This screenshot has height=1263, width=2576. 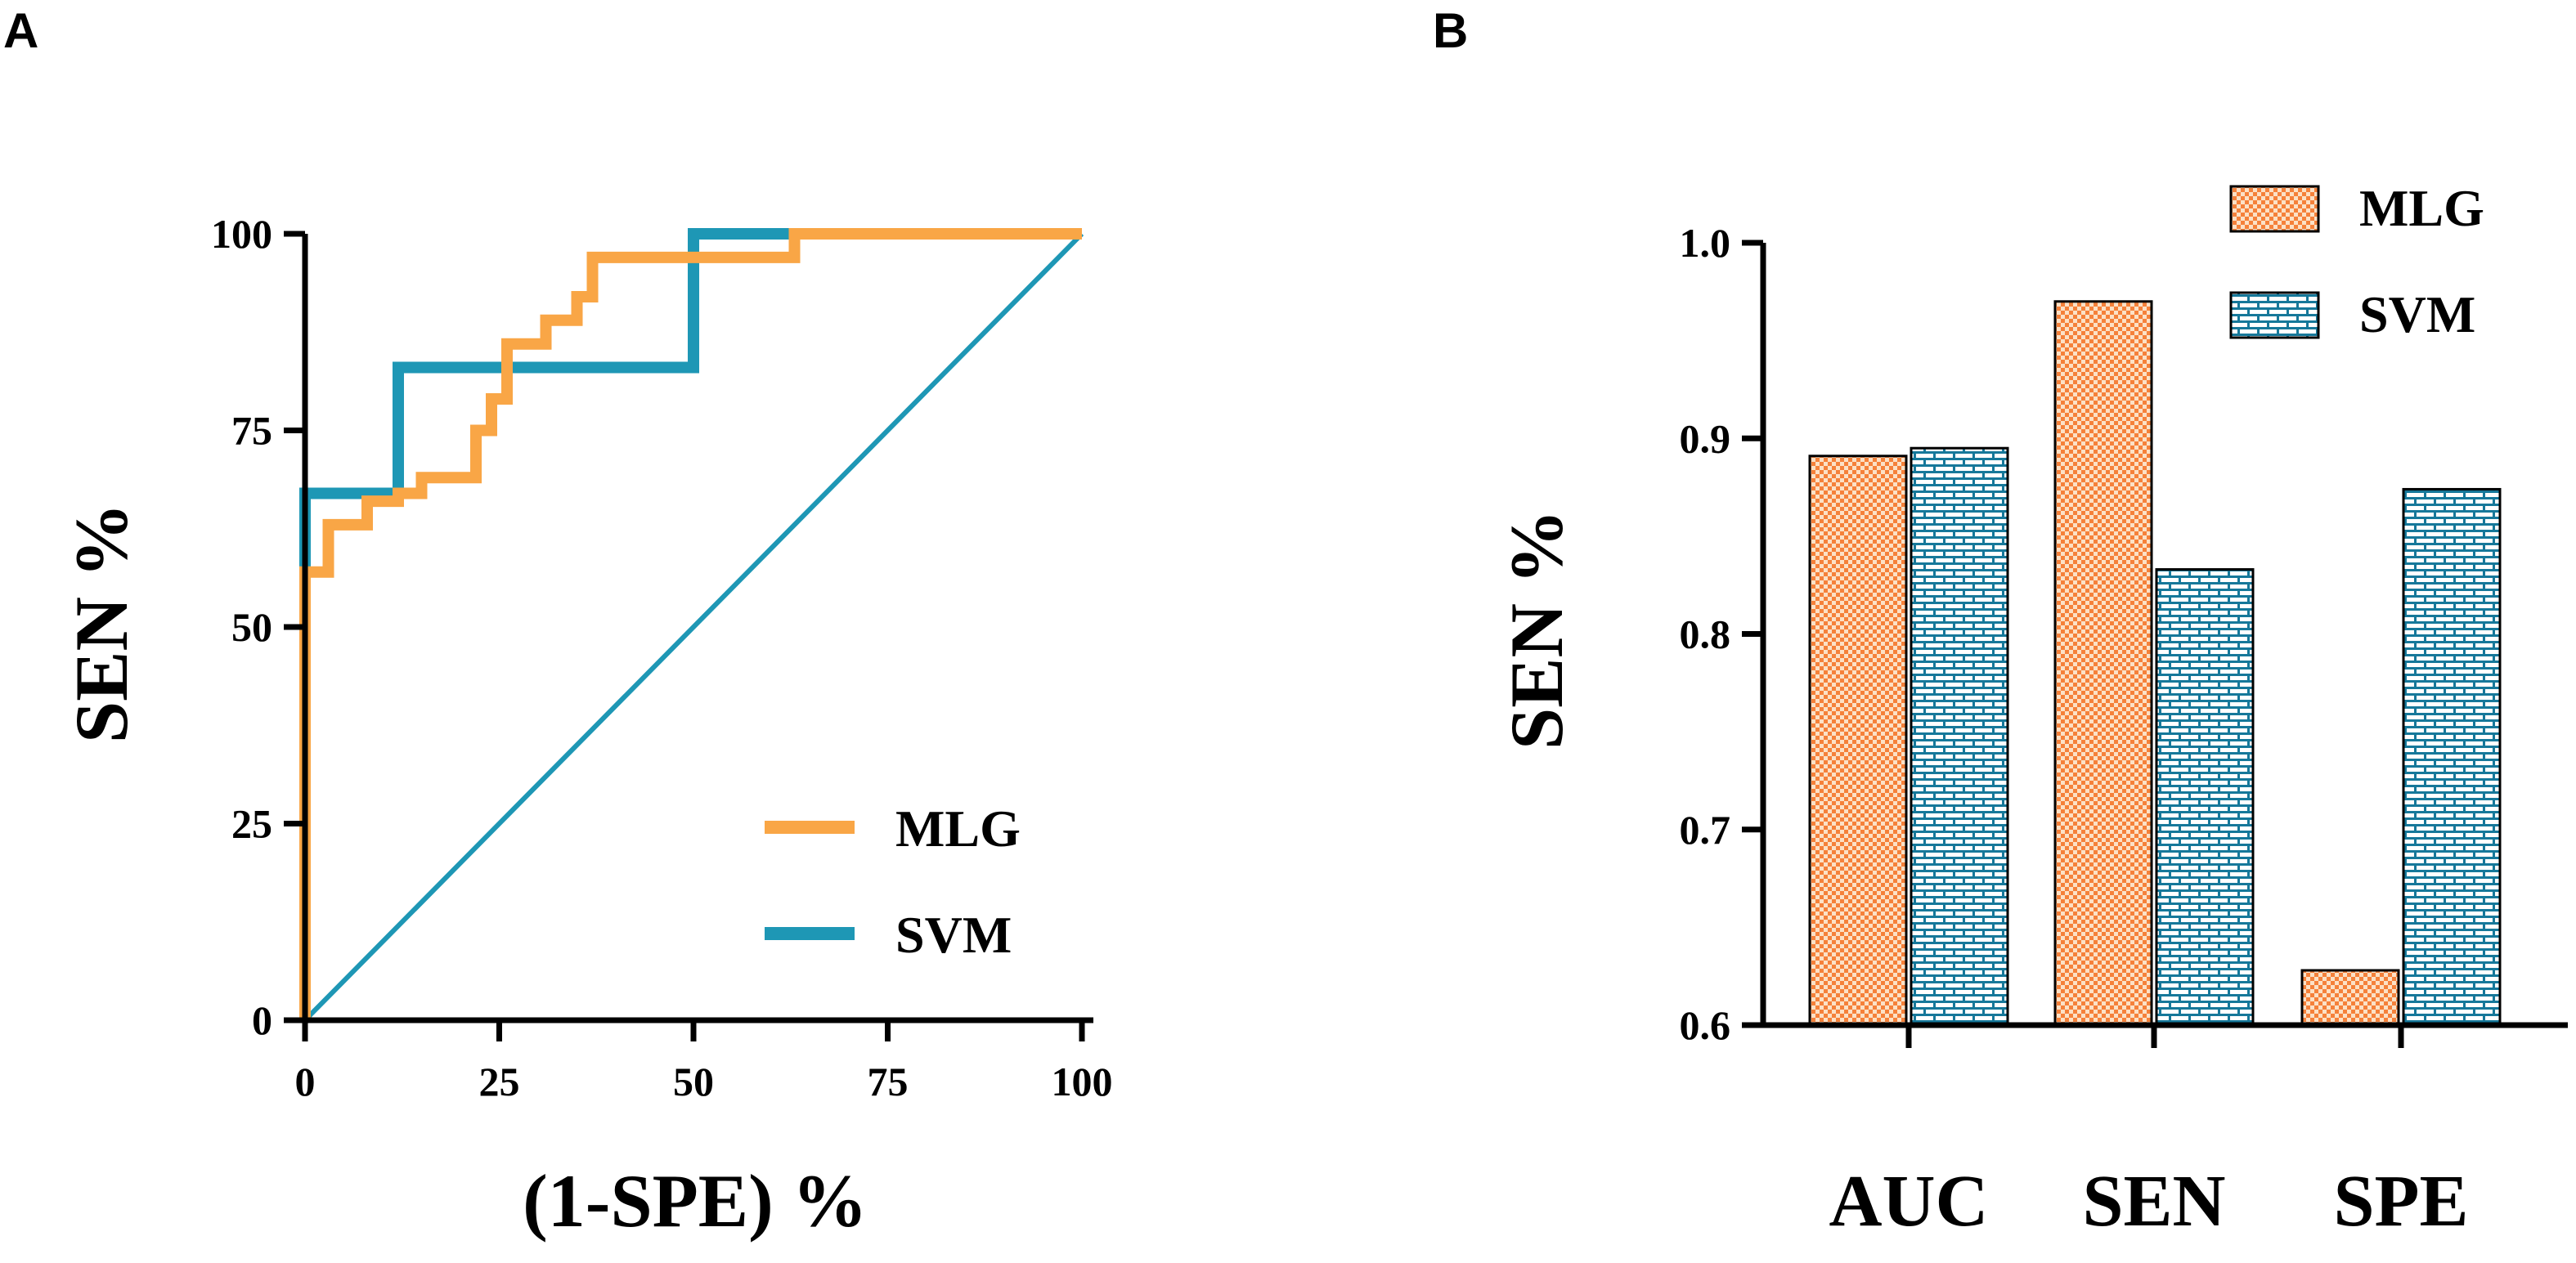 I want to click on bar-y-axis-title: SEN %, so click(x=1537, y=629).